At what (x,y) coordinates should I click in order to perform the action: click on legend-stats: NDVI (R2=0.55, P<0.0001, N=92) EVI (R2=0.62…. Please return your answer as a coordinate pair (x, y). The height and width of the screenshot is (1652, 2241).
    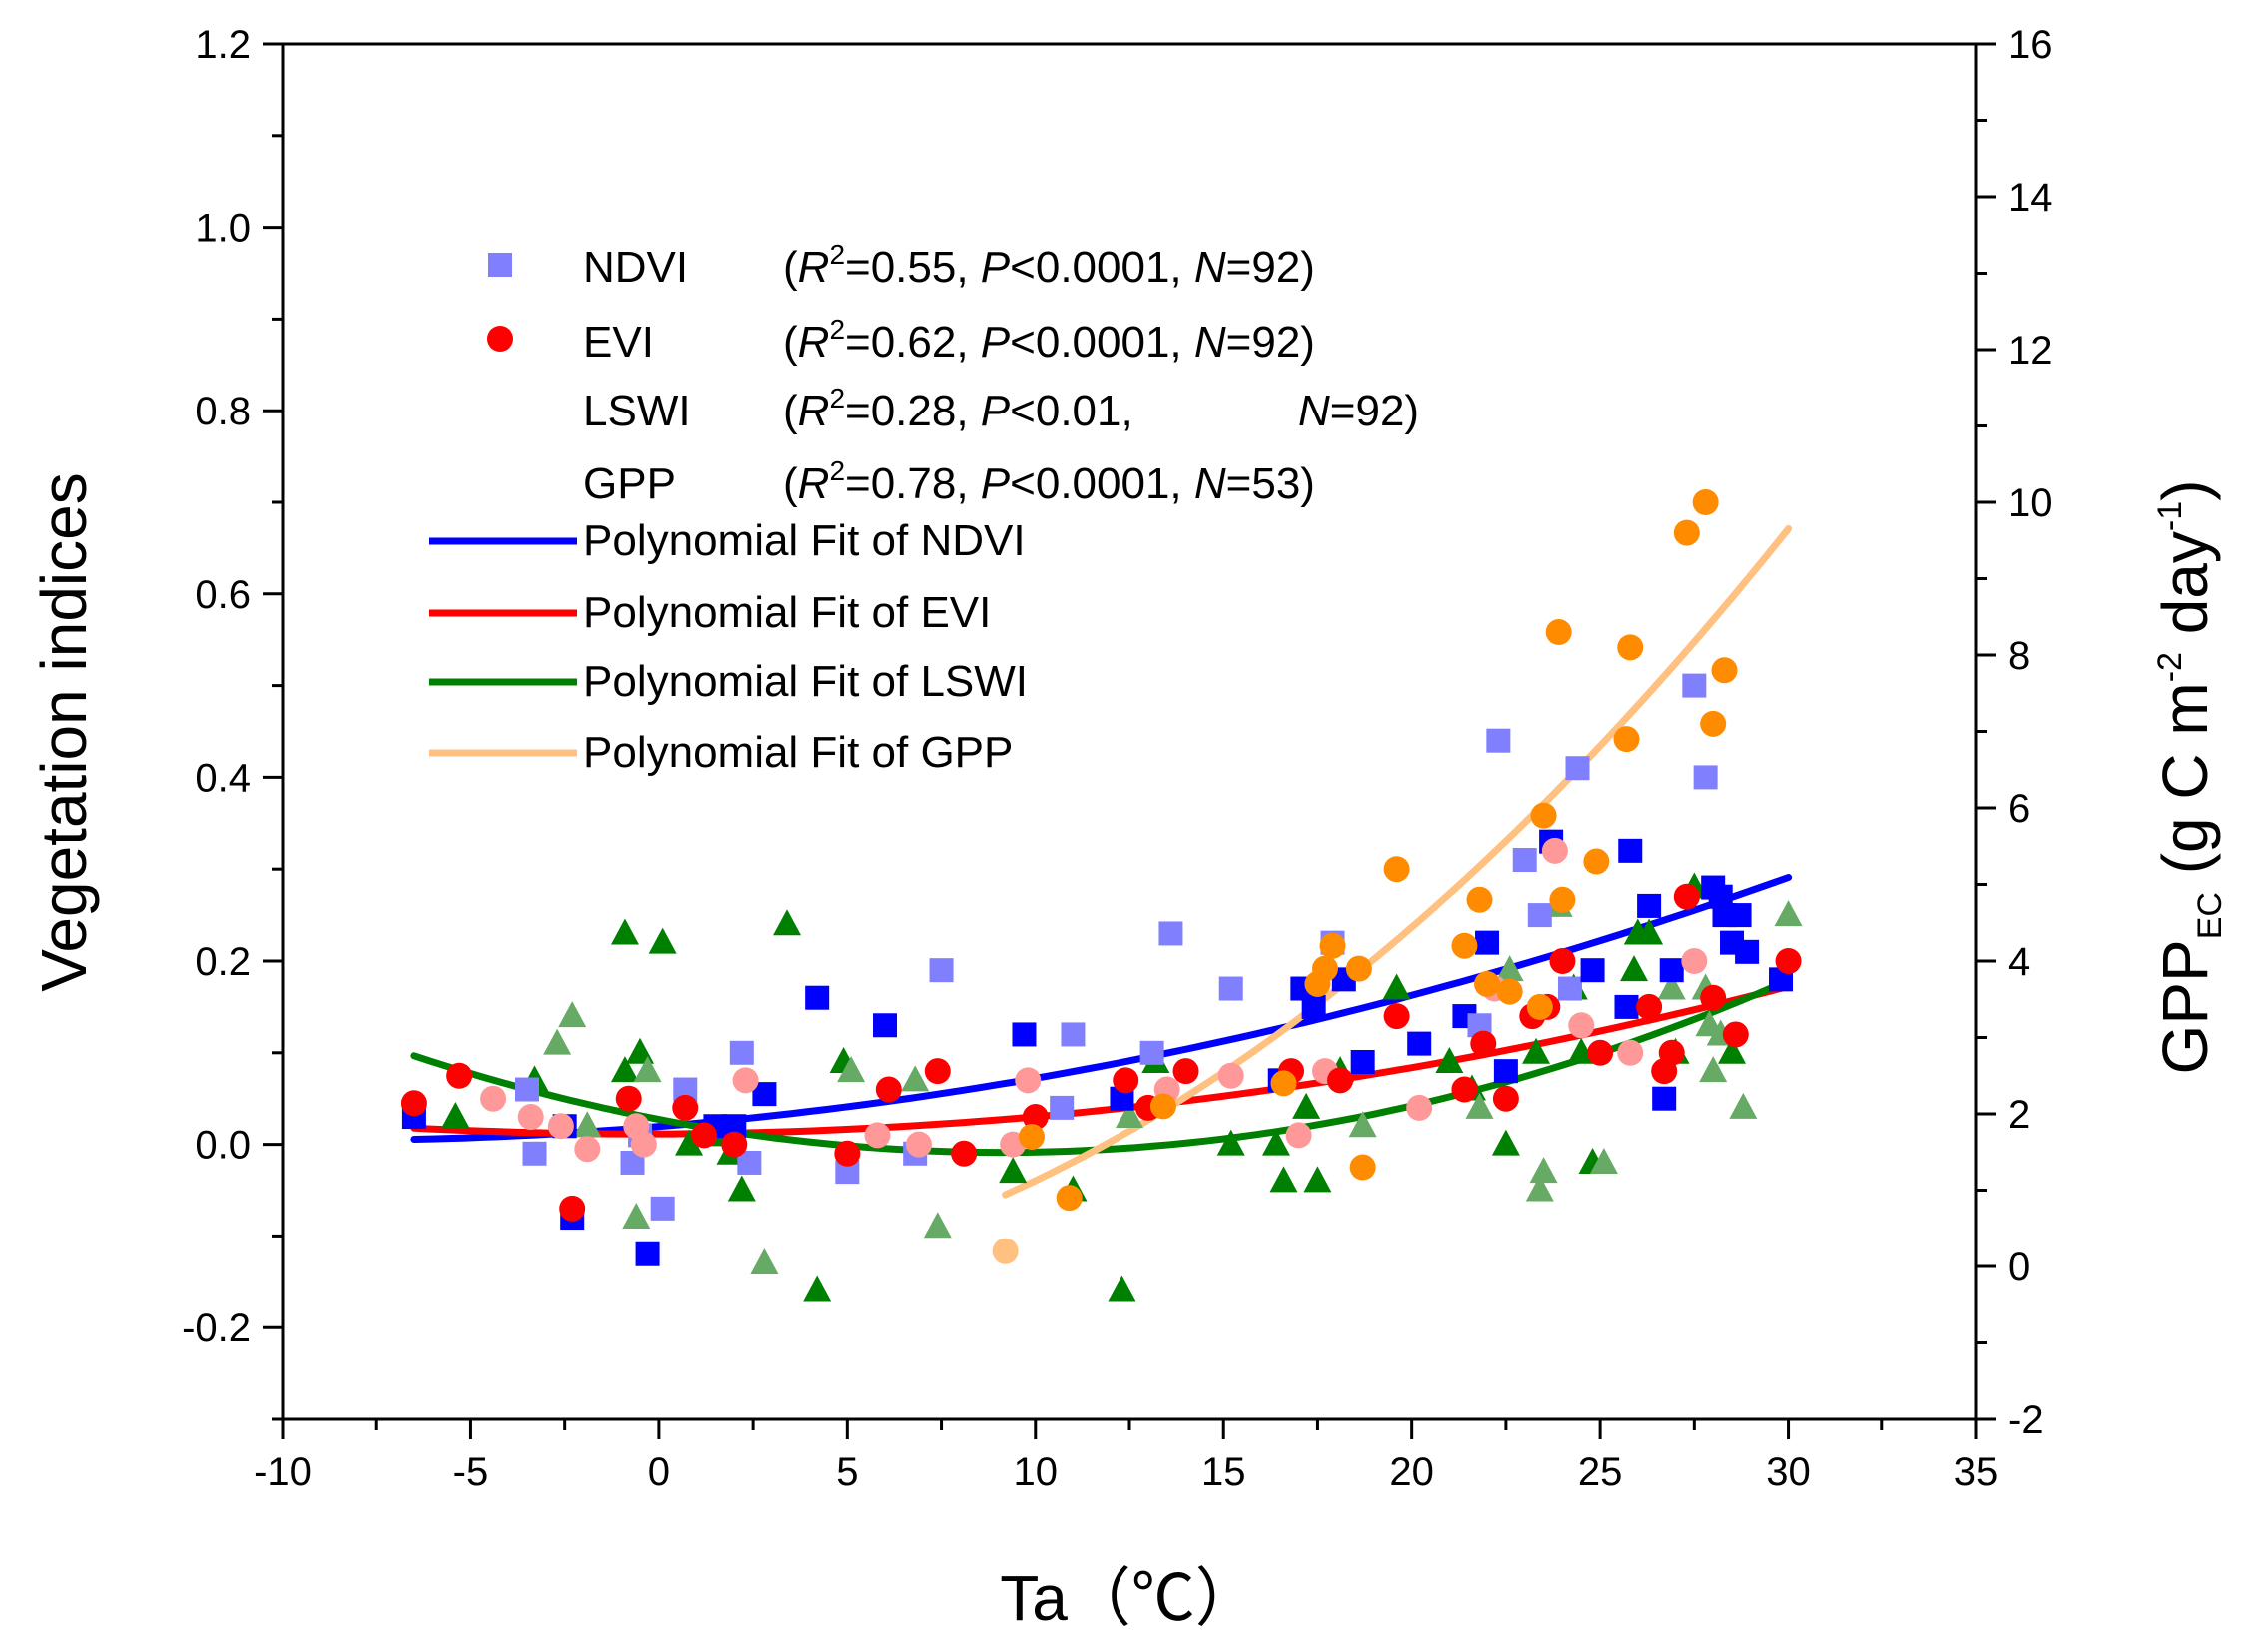
    Looking at the image, I should click on (1001, 373).